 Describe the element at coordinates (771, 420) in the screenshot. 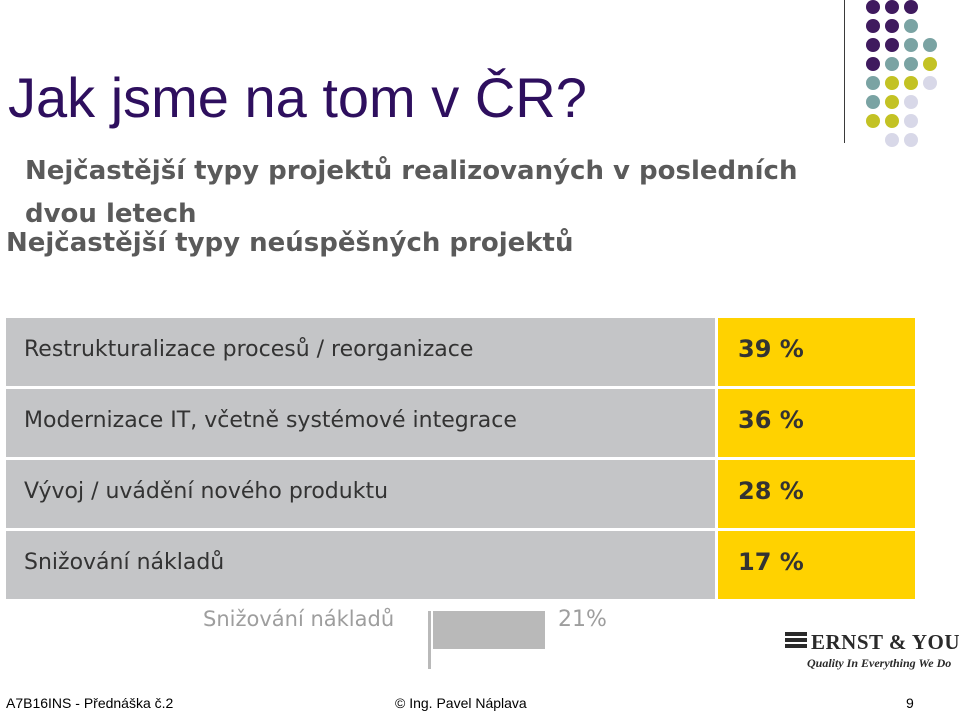

I see `row-value: 36 %` at that location.